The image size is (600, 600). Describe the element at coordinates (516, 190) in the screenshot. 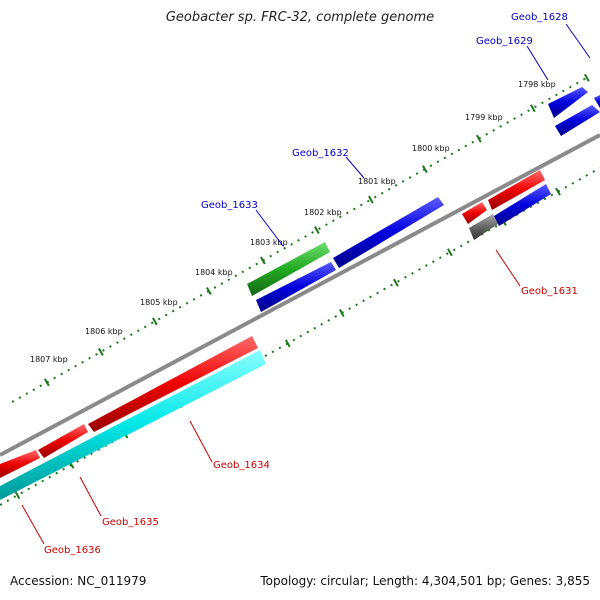

I see `gene-geob-1631-b` at that location.